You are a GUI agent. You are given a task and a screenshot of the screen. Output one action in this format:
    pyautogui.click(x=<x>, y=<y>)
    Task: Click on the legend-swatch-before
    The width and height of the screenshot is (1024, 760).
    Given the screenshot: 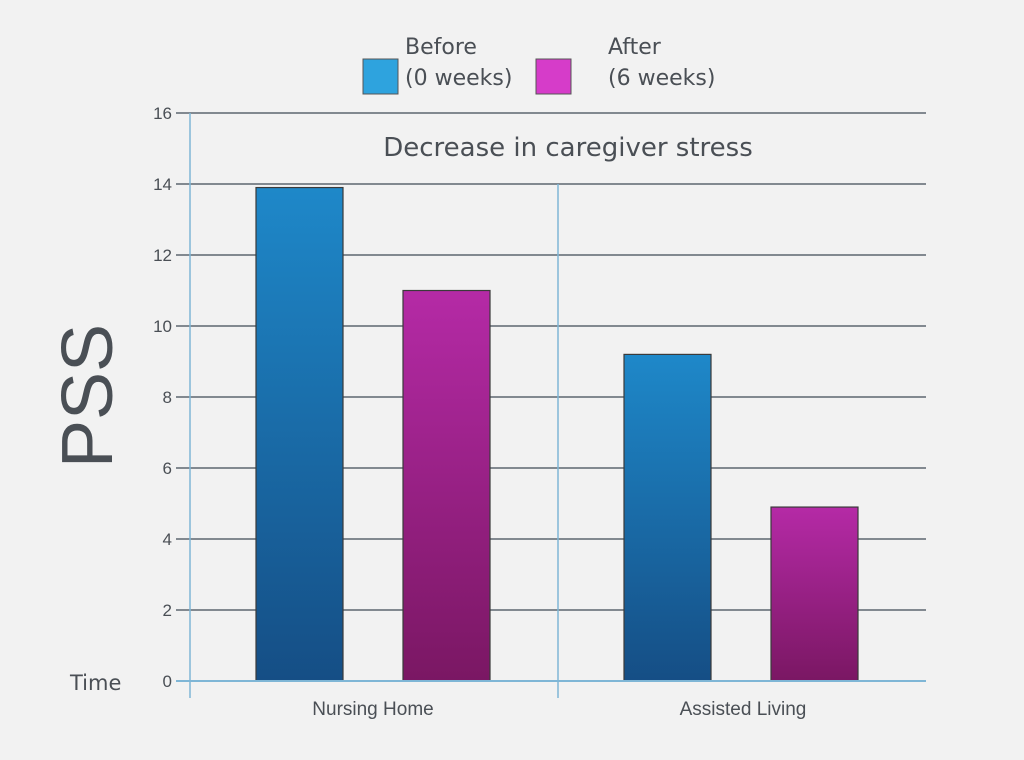 What is the action you would take?
    pyautogui.click(x=380, y=76)
    